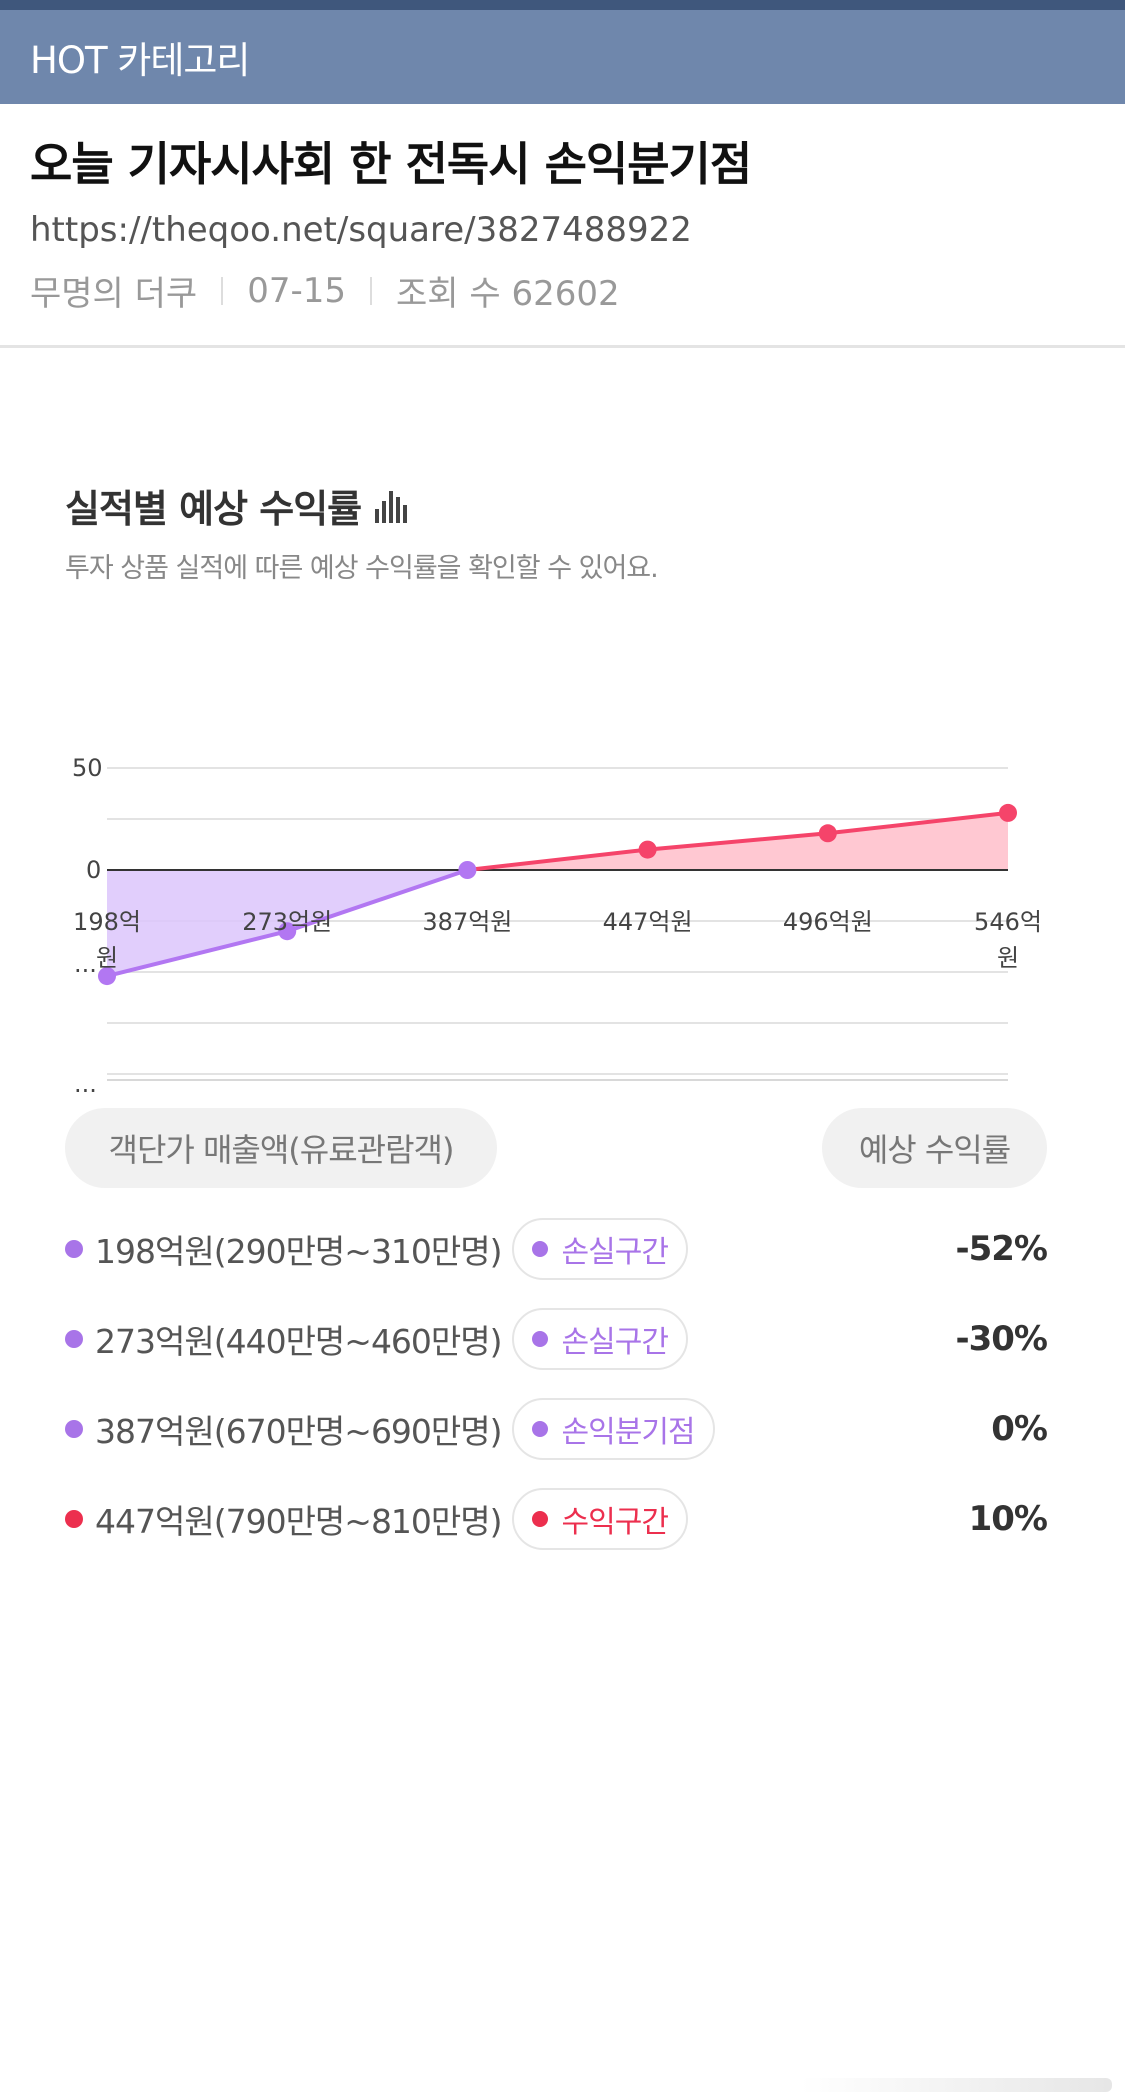  What do you see at coordinates (467, 922) in the screenshot?
I see `x-tick-label: 387억원` at bounding box center [467, 922].